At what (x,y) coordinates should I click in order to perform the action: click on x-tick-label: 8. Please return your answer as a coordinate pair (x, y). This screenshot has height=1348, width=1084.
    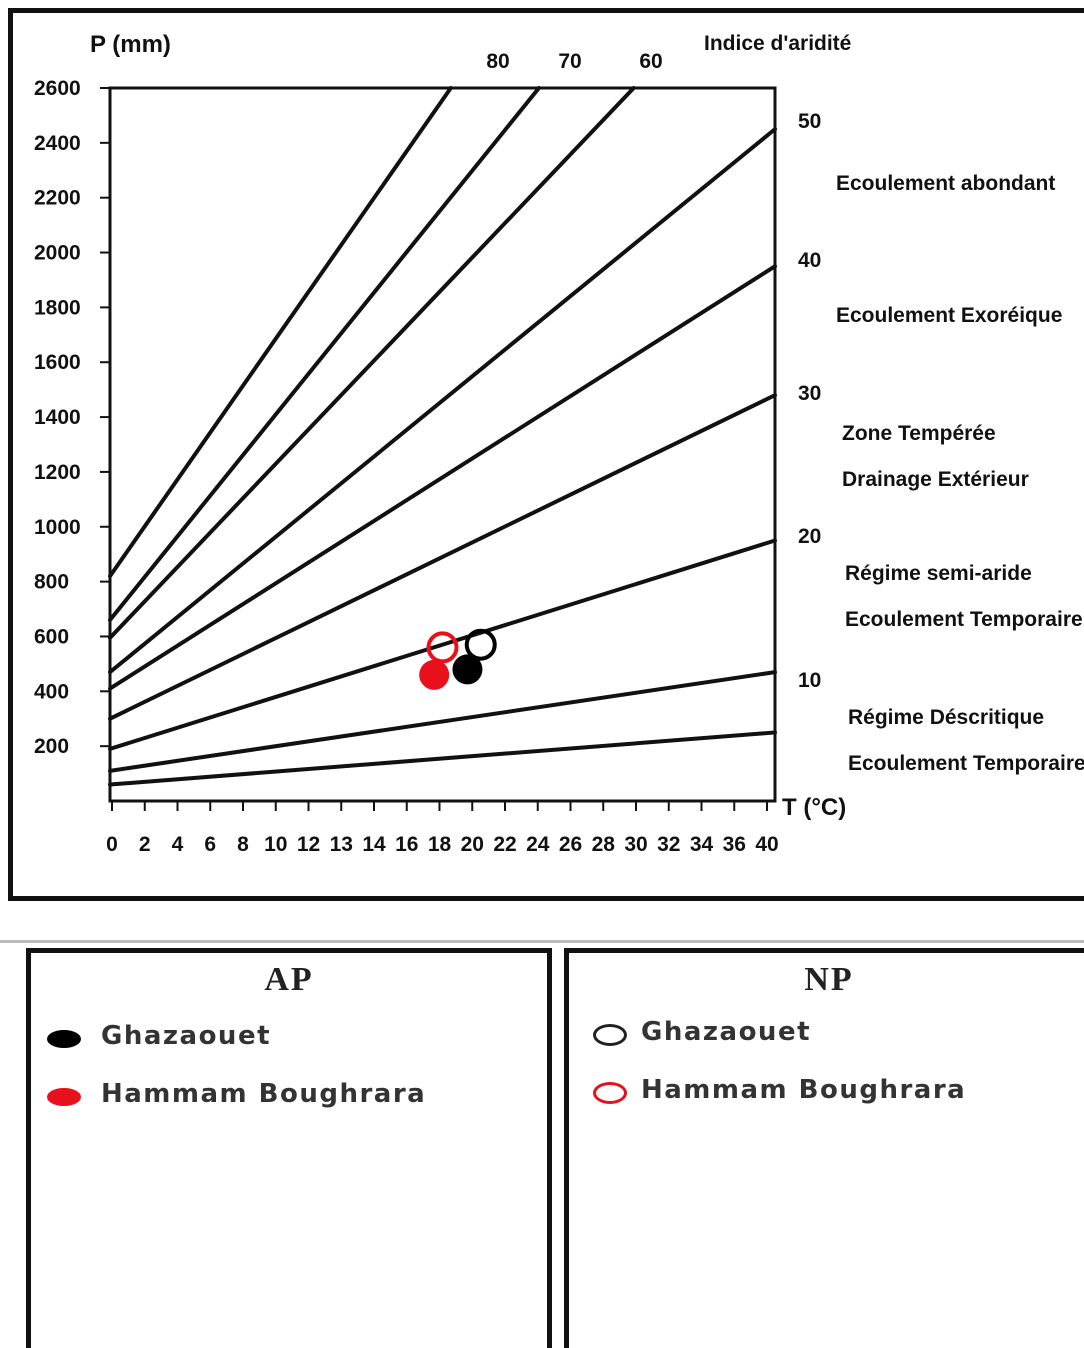
    Looking at the image, I should click on (243, 844).